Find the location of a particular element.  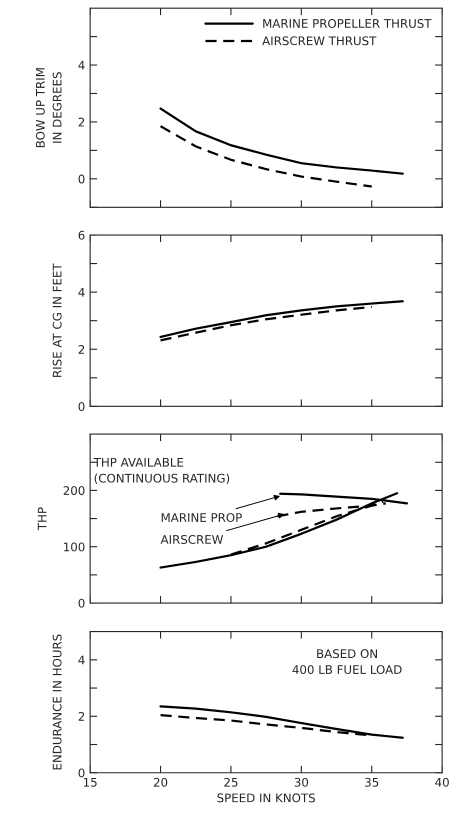

annotation: AIRSCREW is located at coordinates (191, 539).